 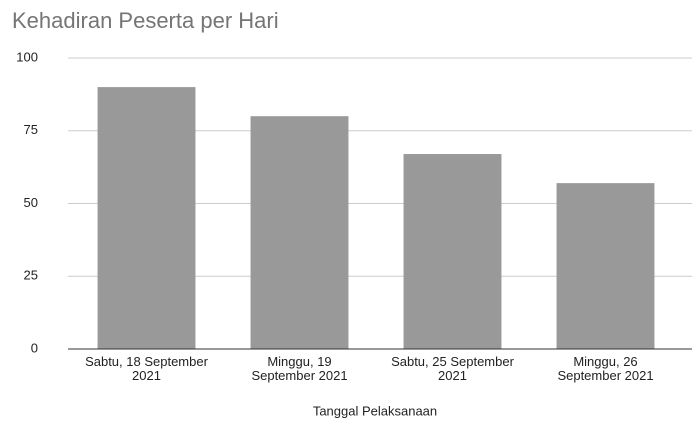 What do you see at coordinates (375, 410) in the screenshot?
I see `x-axis-title: Tanggal Pelaksanaan` at bounding box center [375, 410].